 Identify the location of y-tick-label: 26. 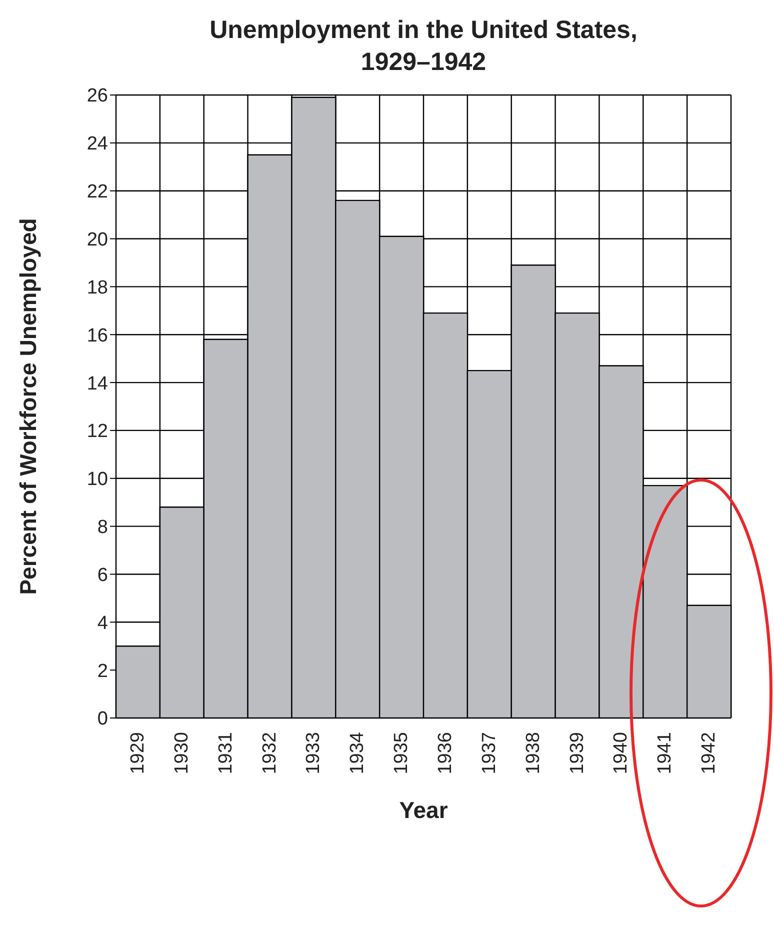
(97, 96).